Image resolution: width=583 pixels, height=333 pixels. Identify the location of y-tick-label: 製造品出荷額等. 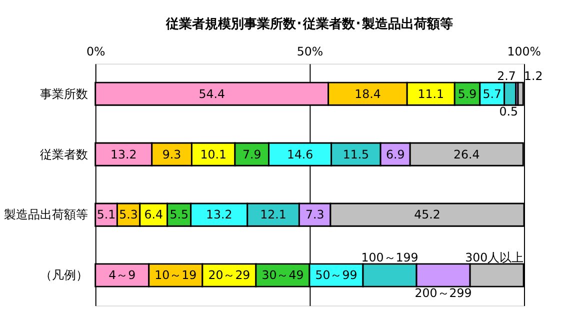
(46, 215).